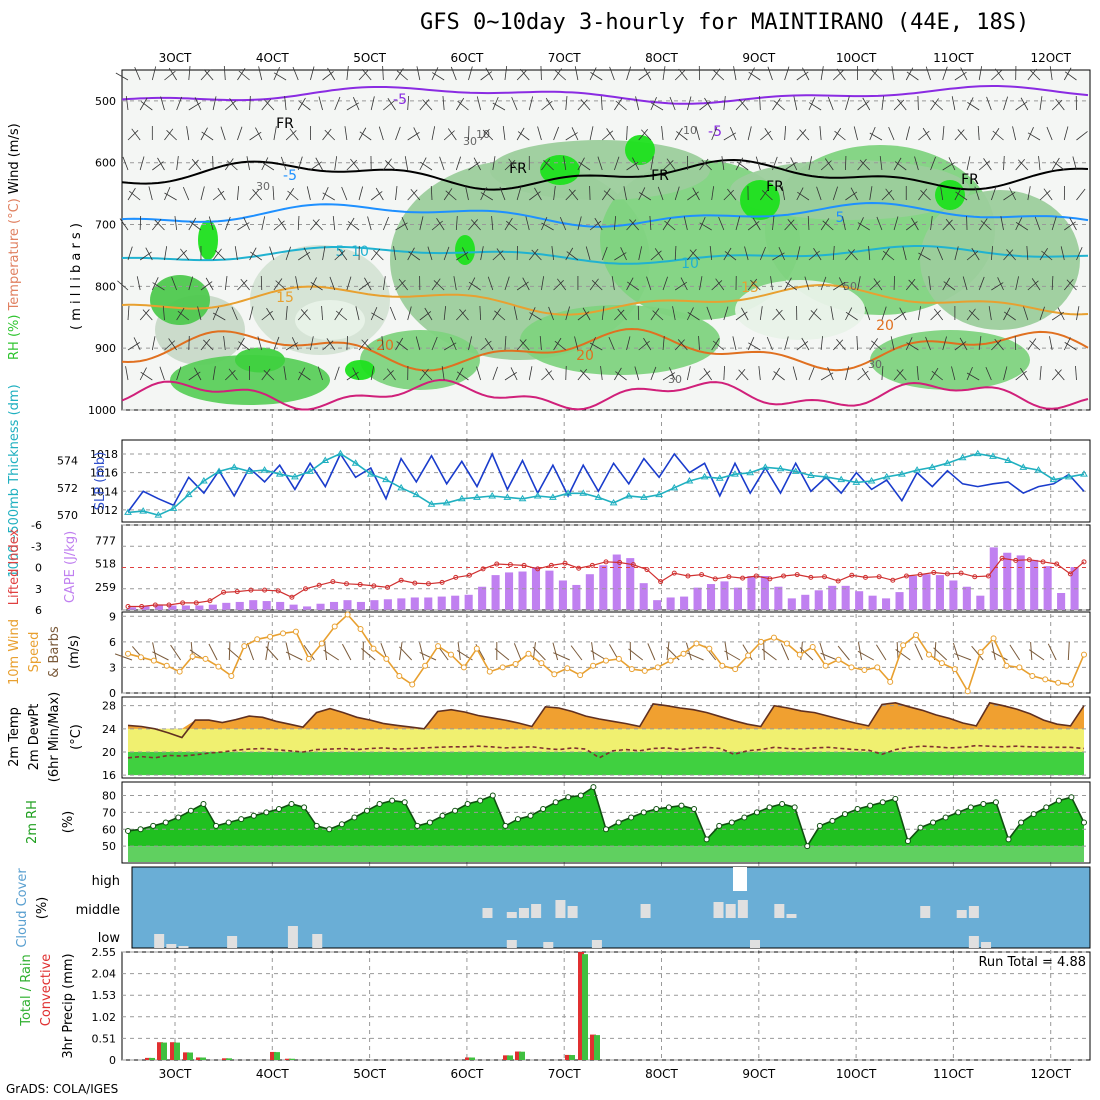 This screenshot has width=1100, height=1100. I want to click on rh-blob, so click(1000, 260).